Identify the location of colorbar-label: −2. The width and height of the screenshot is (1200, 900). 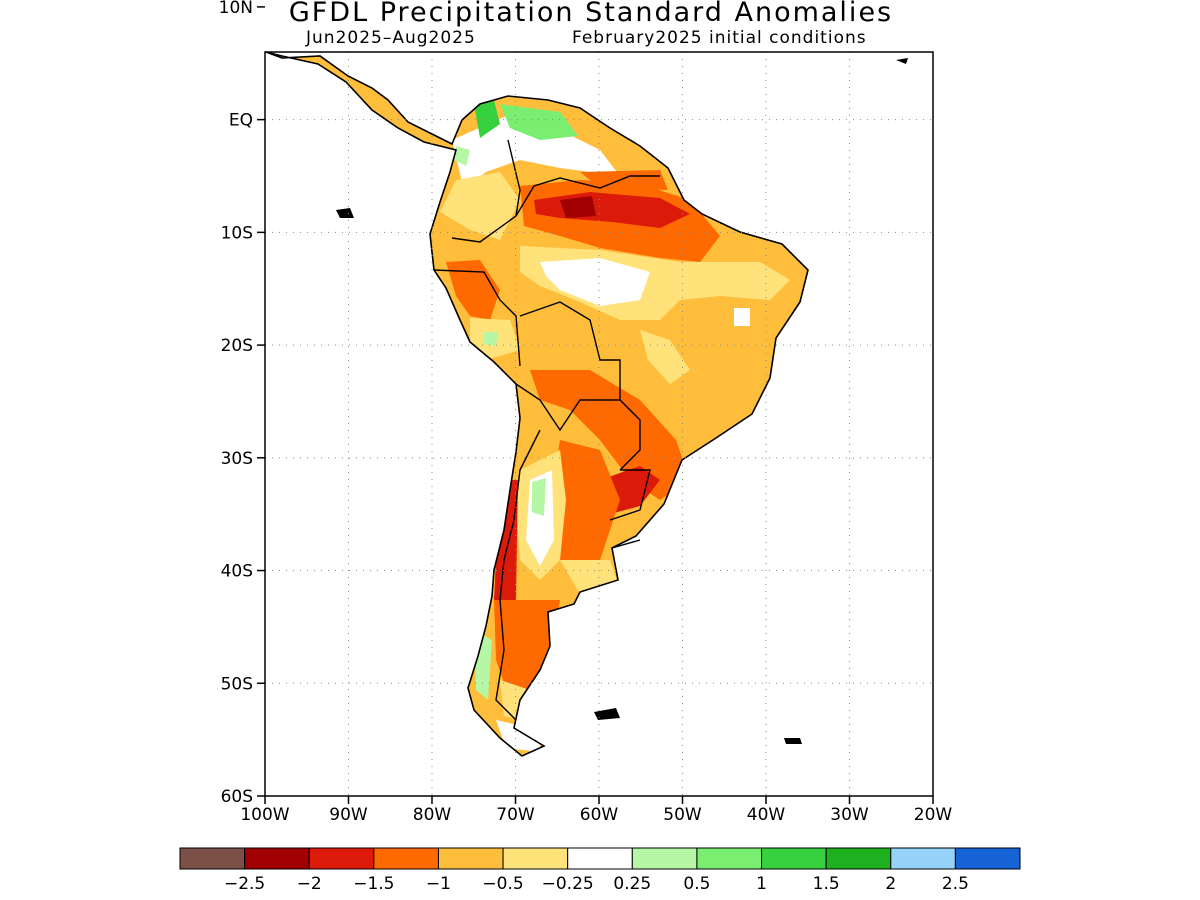
(309, 884).